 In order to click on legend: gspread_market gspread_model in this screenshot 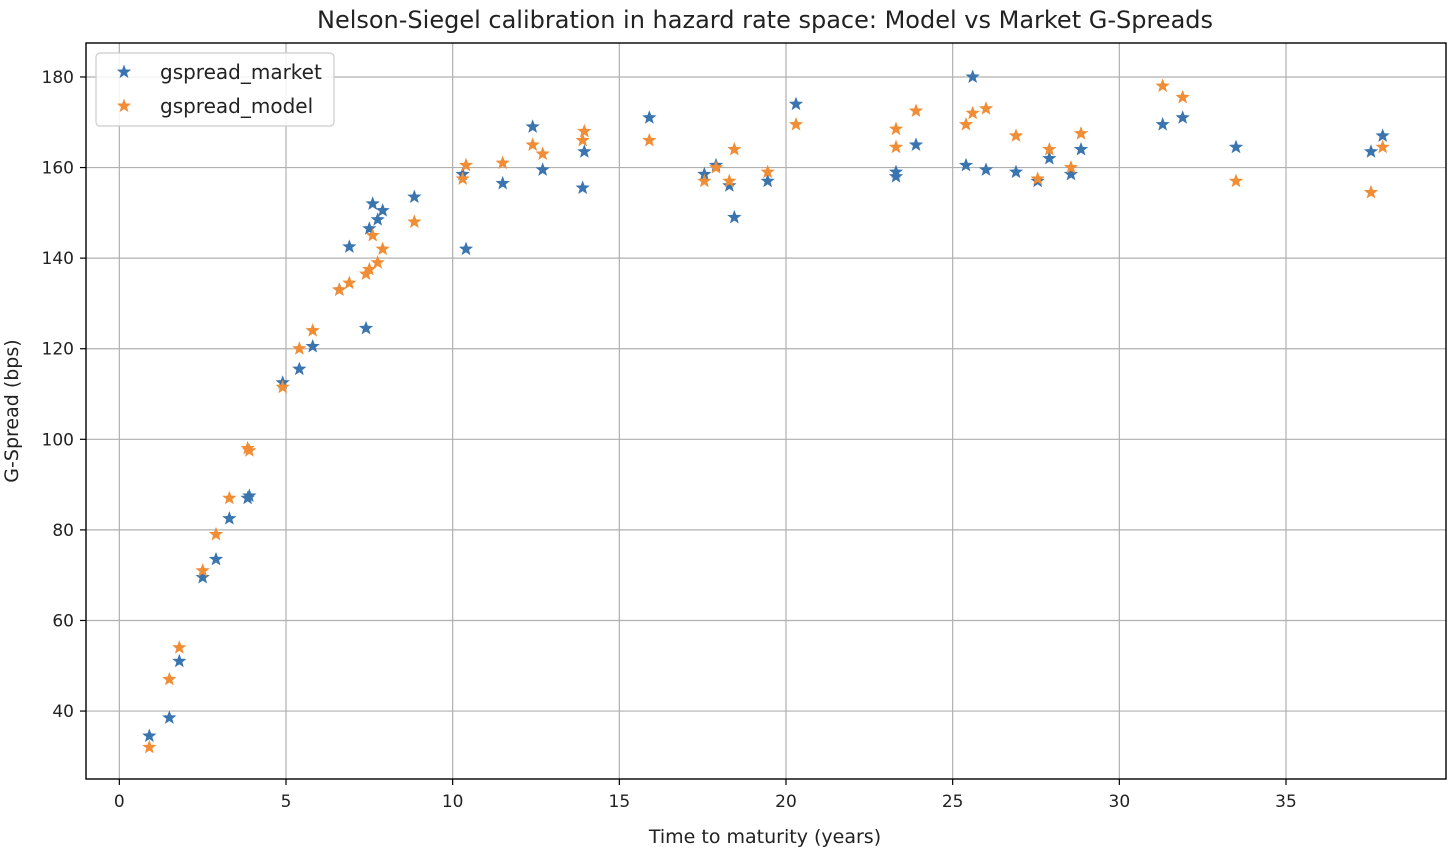, I will do `click(215, 89)`.